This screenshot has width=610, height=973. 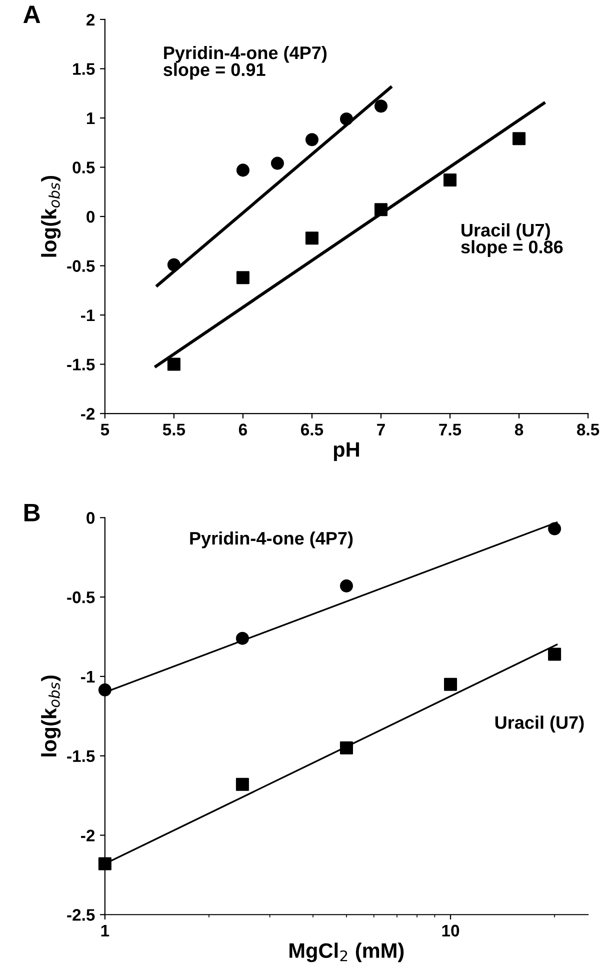 What do you see at coordinates (245, 63) in the screenshot?
I see `annotation: Pyridin-4-one (4P7) slope = 0.91` at bounding box center [245, 63].